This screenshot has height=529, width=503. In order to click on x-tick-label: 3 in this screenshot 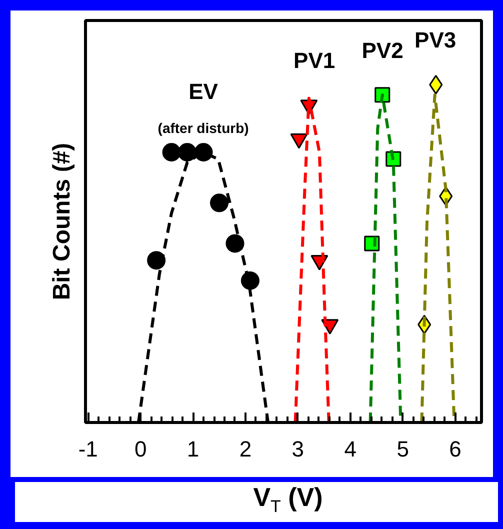, I will do `click(298, 449)`.